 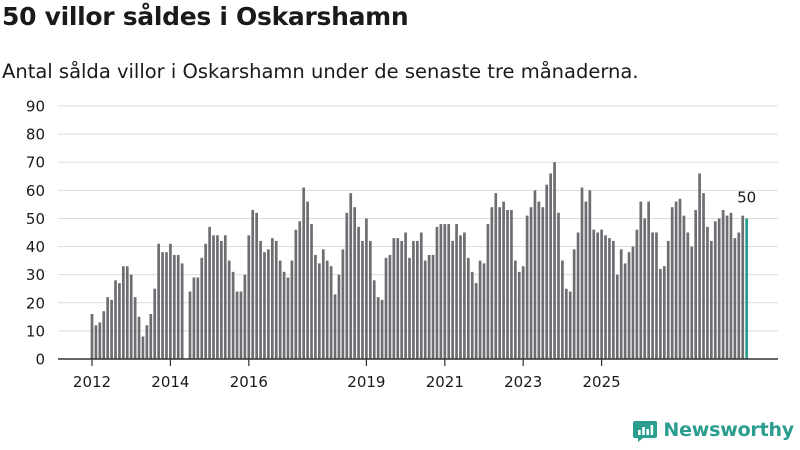 What do you see at coordinates (35, 275) in the screenshot?
I see `y-tick-label: 30` at bounding box center [35, 275].